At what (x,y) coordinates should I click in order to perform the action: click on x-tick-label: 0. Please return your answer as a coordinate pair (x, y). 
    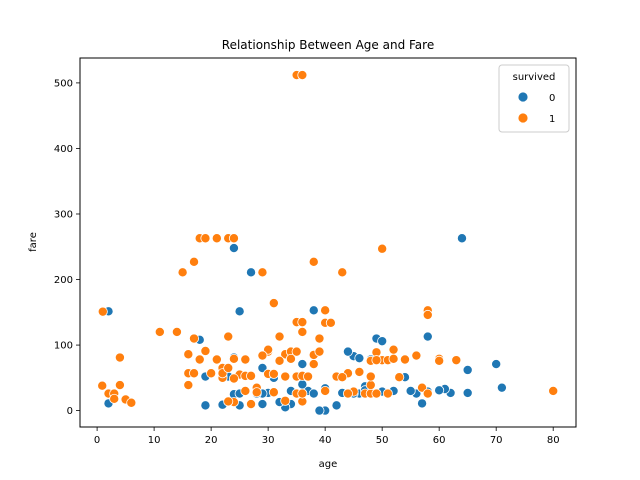
    Looking at the image, I should click on (97, 440).